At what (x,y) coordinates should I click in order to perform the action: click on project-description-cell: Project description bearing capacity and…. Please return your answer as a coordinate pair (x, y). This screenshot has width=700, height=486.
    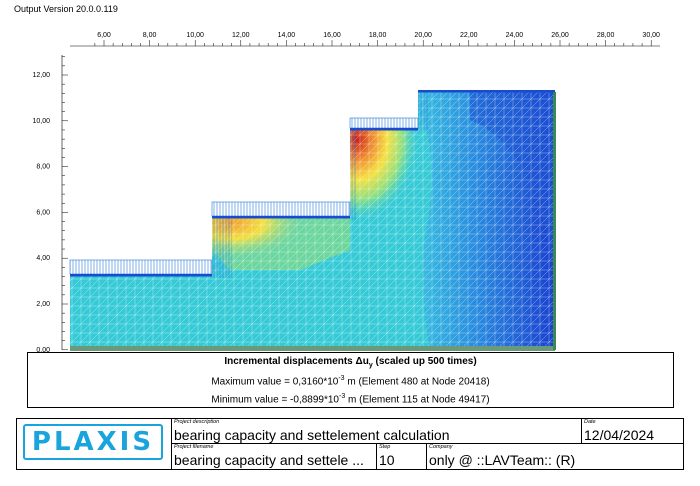
    Looking at the image, I should click on (376, 431).